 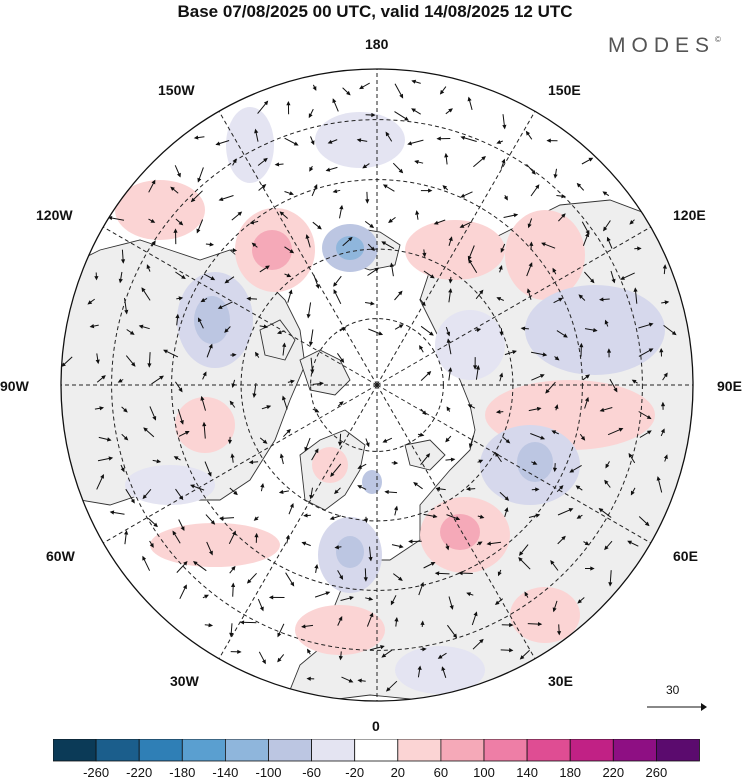 What do you see at coordinates (564, 90) in the screenshot?
I see `lon-label-150e: 150E` at bounding box center [564, 90].